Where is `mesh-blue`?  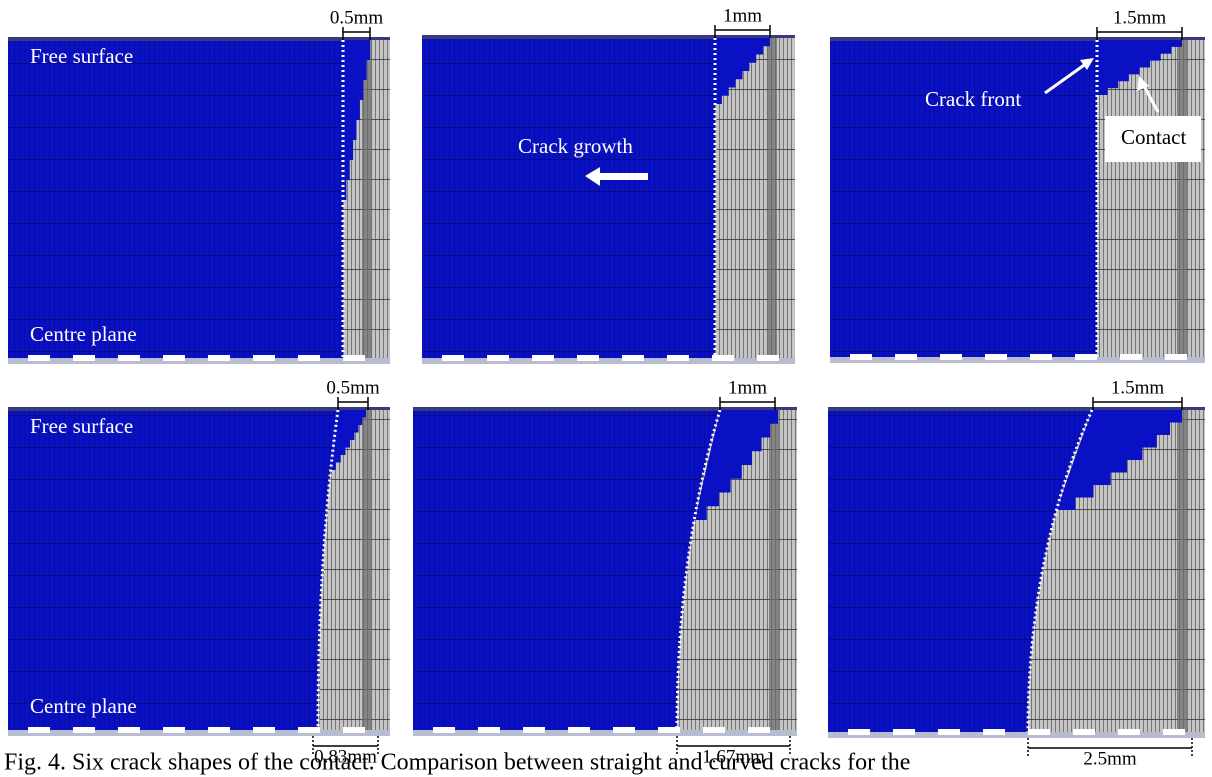
mesh-blue is located at coordinates (199, 199).